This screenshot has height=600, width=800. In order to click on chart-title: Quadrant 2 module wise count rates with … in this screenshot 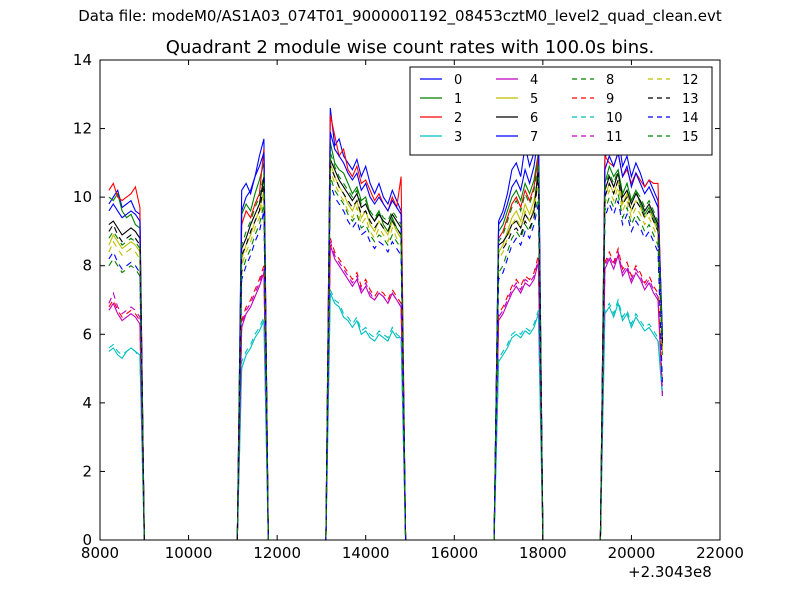, I will do `click(410, 47)`.